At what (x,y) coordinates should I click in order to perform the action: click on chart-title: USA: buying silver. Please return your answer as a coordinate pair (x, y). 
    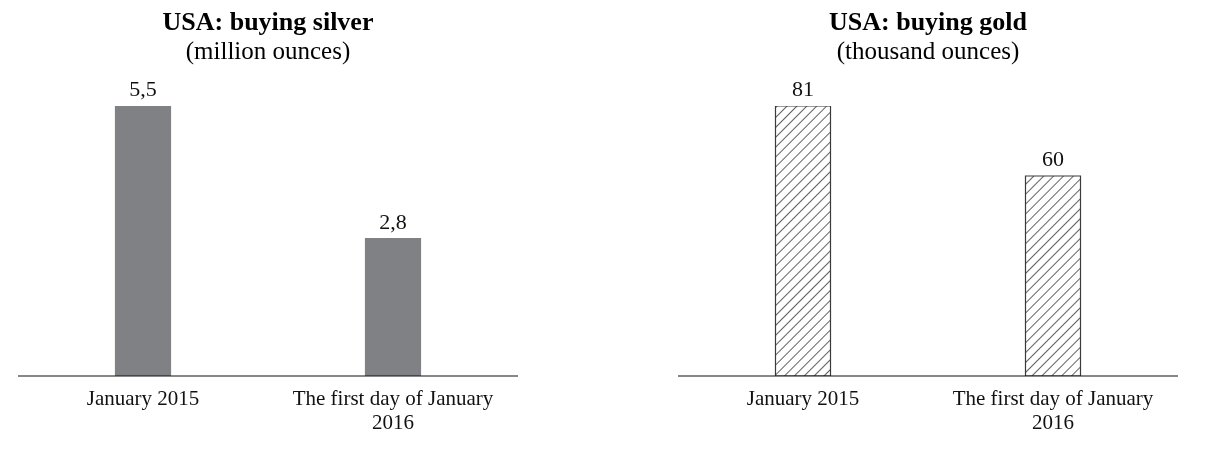
    Looking at the image, I should click on (268, 21).